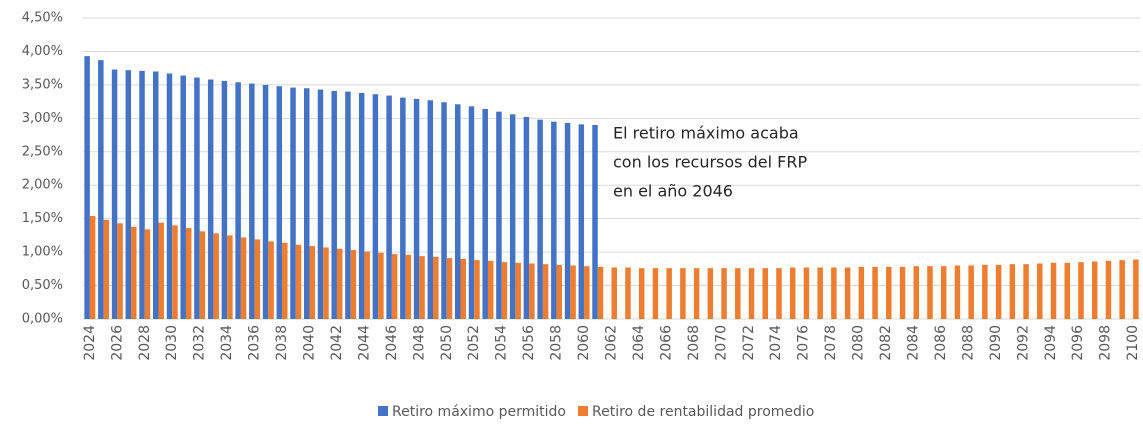 This screenshot has width=1143, height=427. What do you see at coordinates (612, 343) in the screenshot?
I see `x-tick-label: 2062` at bounding box center [612, 343].